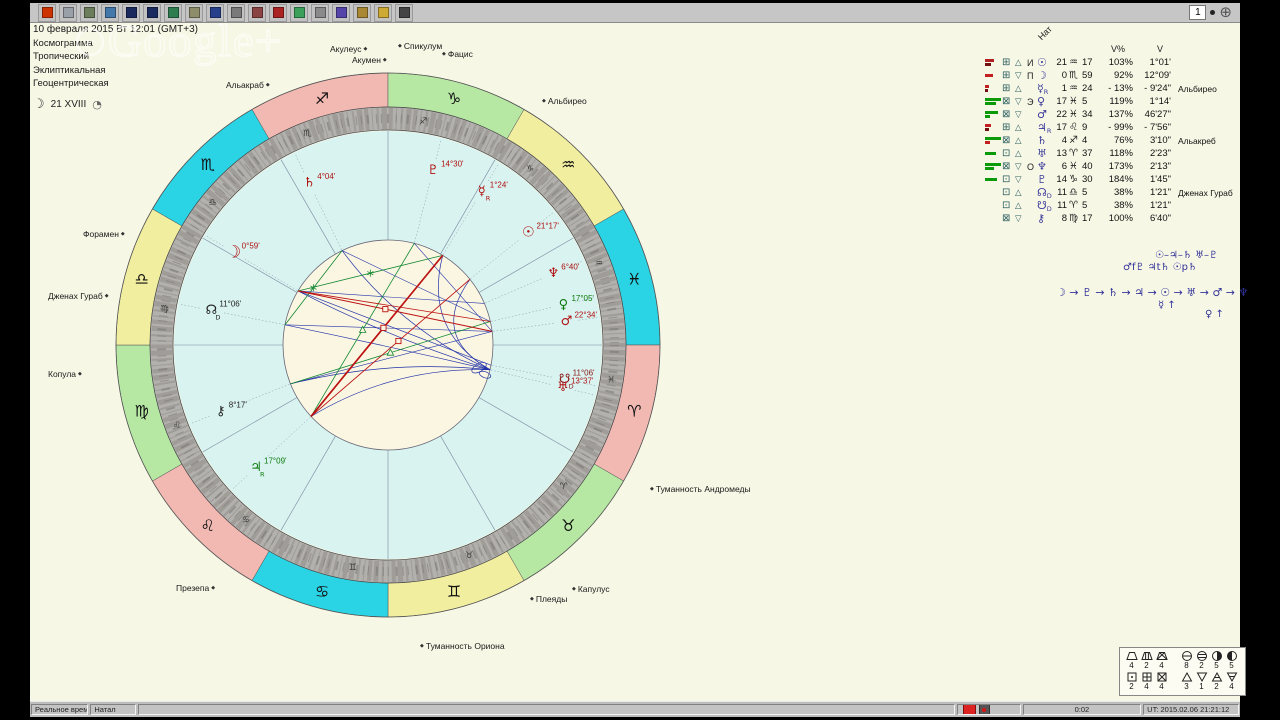 The width and height of the screenshot is (1280, 720). What do you see at coordinates (1109, 128) in the screenshot?
I see `planet-row-jupiter: ⊞ △ ♃ R 17 ♌ 9 - 99% - 7'56"` at bounding box center [1109, 128].